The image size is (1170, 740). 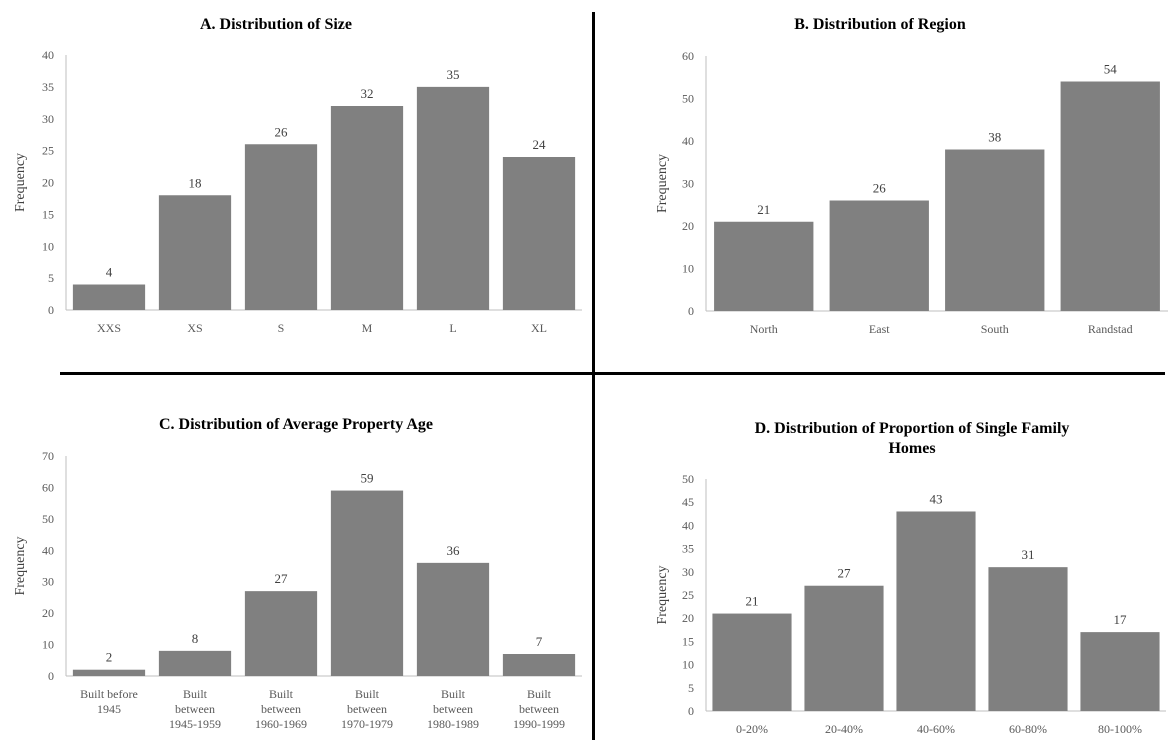 I want to click on y-tick-label: 60, so click(x=688, y=56).